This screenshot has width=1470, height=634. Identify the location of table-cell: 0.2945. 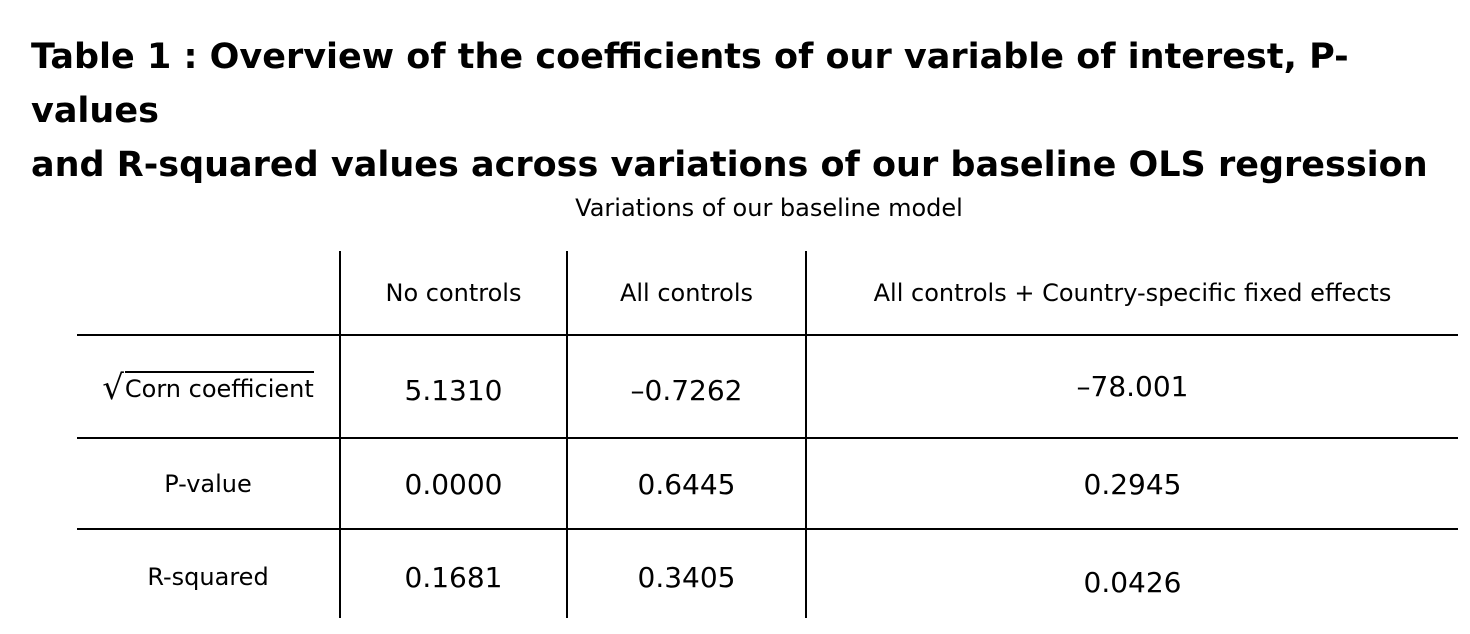
(1132, 484).